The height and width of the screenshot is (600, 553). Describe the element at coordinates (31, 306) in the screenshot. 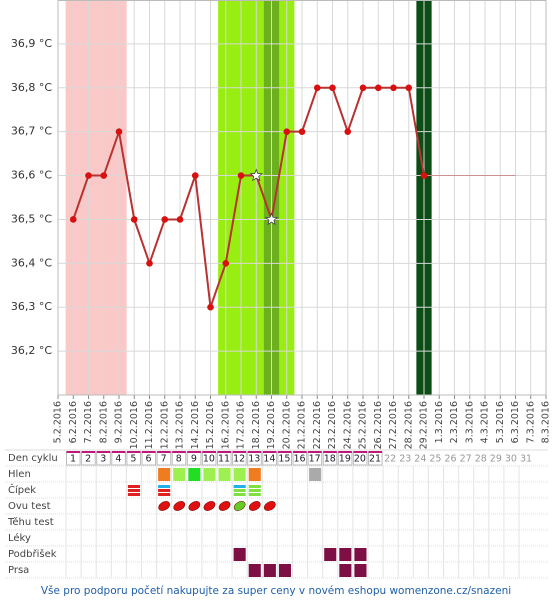

I see `y-tick-label: 36,3 °C` at that location.